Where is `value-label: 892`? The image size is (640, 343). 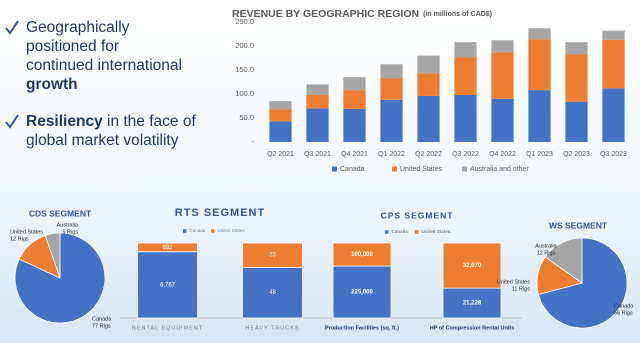 value-label: 892 is located at coordinates (167, 248).